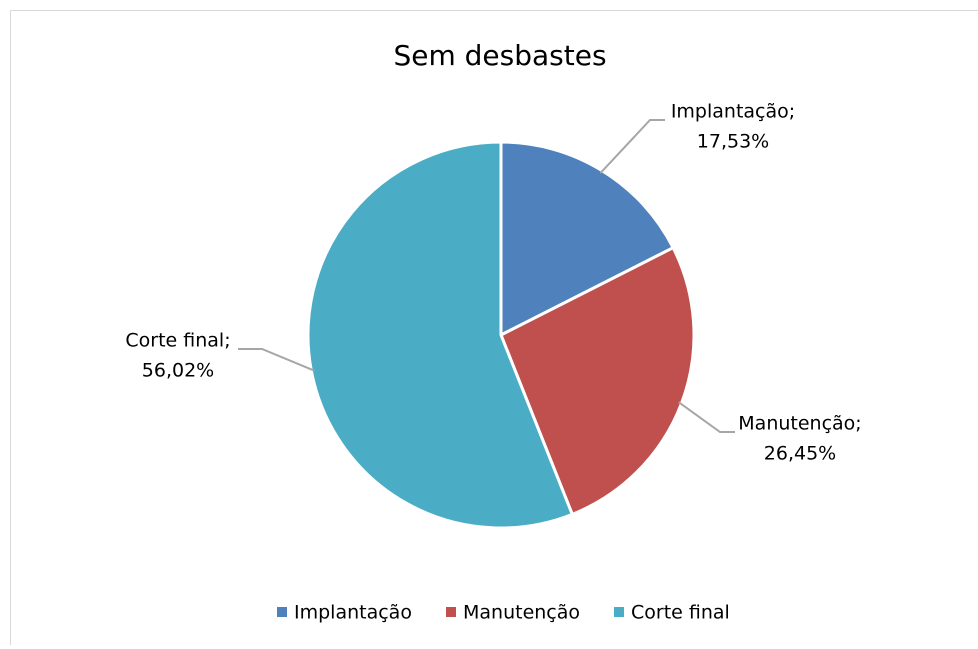 This screenshot has width=978, height=649. I want to click on data-label-name: Corte final;, so click(177, 341).